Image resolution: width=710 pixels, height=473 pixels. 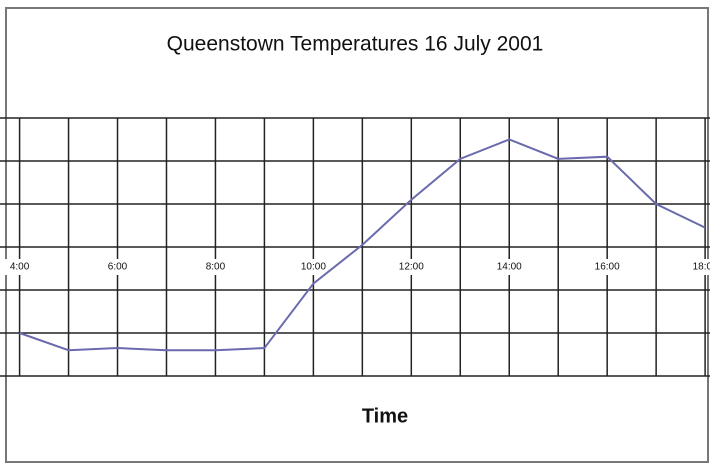 I want to click on x-tick-label: 4:00, so click(x=20, y=267).